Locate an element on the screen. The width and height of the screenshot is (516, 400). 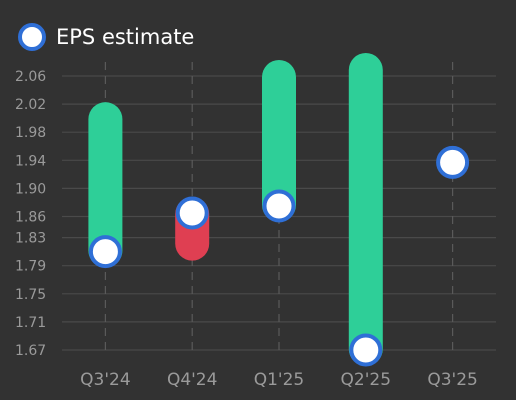
y-tick-label: 1.90 is located at coordinates (30, 189).